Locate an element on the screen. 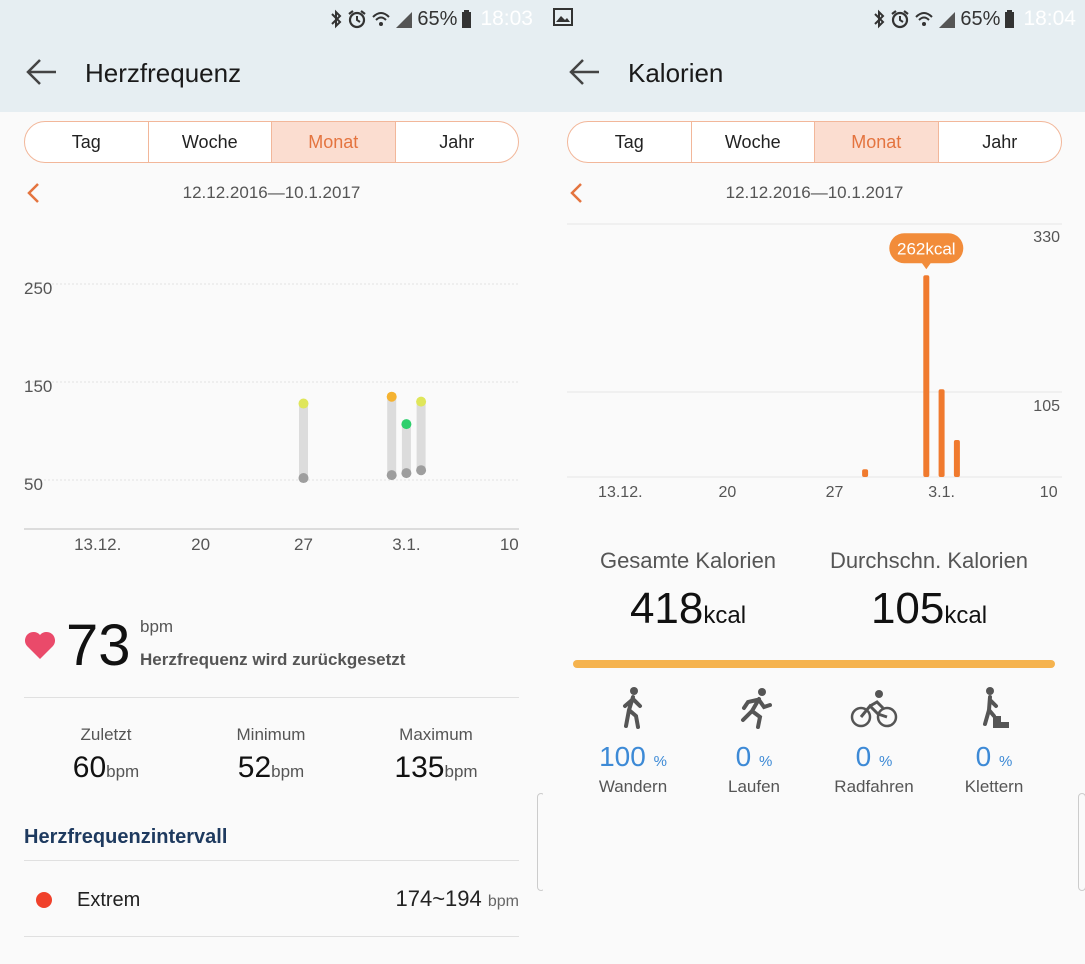 The width and height of the screenshot is (1085, 964). activity-walking: 100 % Wandern is located at coordinates (633, 741).